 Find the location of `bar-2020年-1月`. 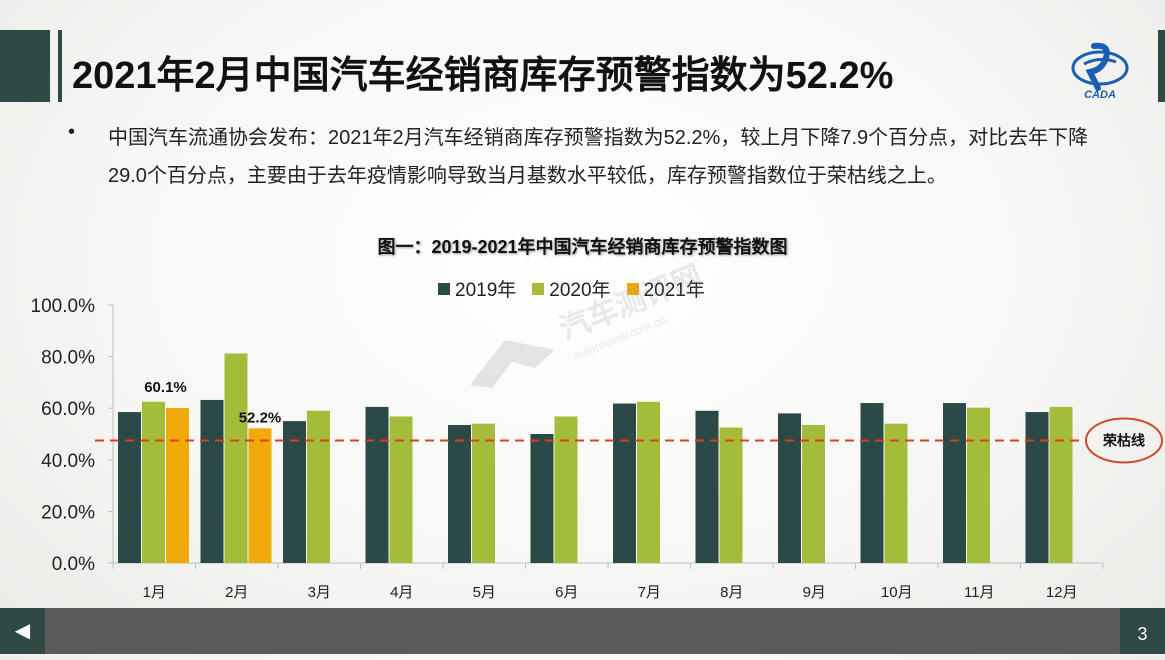

bar-2020年-1月 is located at coordinates (153, 482).